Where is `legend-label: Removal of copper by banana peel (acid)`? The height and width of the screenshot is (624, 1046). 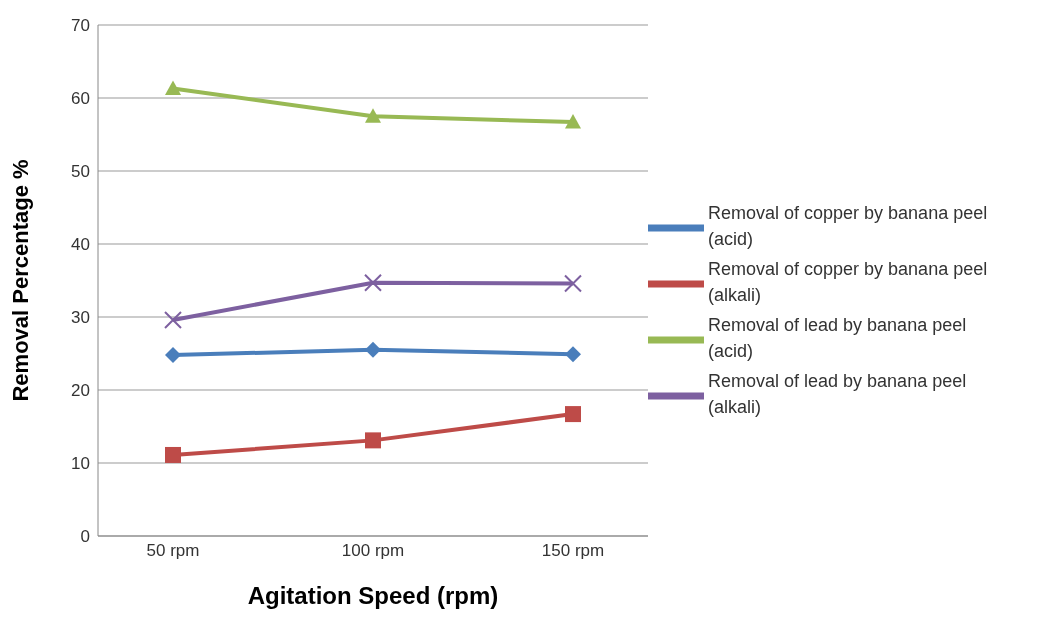 legend-label: Removal of copper by banana peel (acid) is located at coordinates (848, 226).